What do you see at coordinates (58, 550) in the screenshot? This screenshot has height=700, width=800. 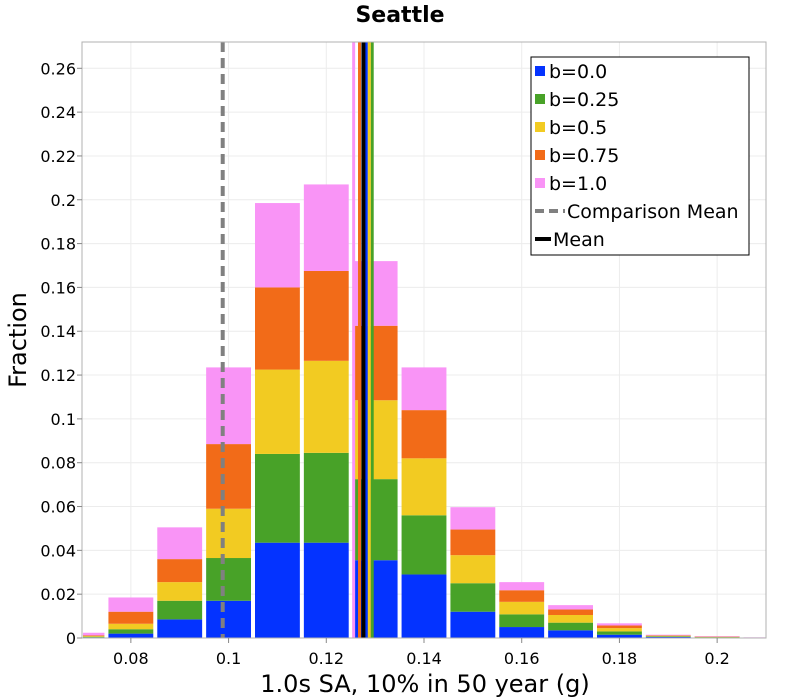 I see `y-tick-label: 0.04` at bounding box center [58, 550].